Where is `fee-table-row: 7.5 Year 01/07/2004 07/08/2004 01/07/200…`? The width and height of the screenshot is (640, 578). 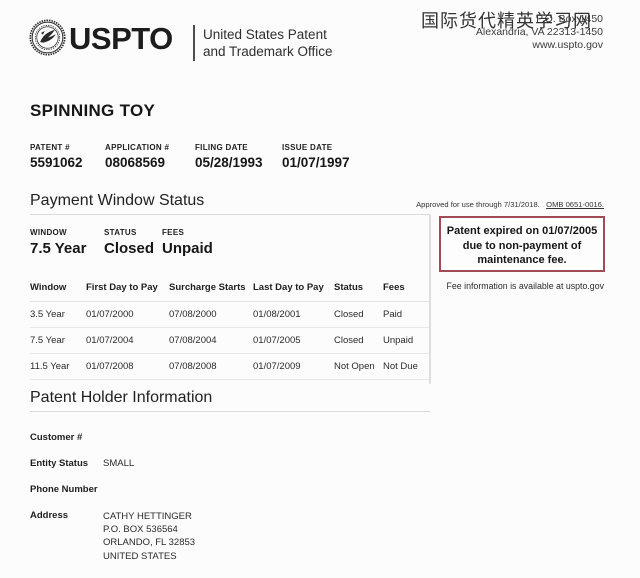
fee-table-row: 7.5 Year 01/07/2004 07/08/2004 01/07/200… is located at coordinates (230, 340).